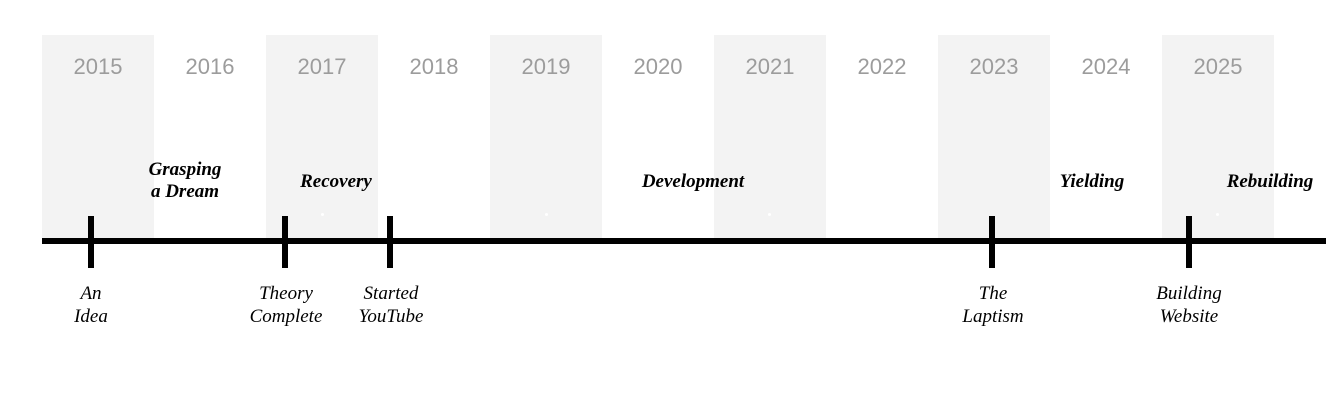  I want to click on year-band-2015, so click(98, 137).